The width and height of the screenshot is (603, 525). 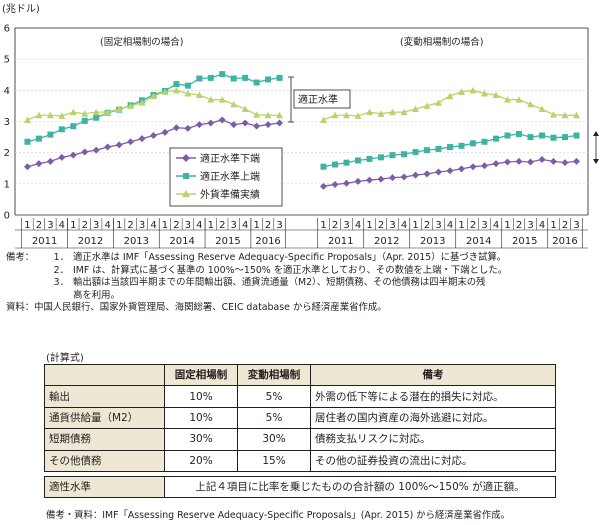 I want to click on note-cell: 外需の低下等による潜在的損失に対応。, so click(x=433, y=396).